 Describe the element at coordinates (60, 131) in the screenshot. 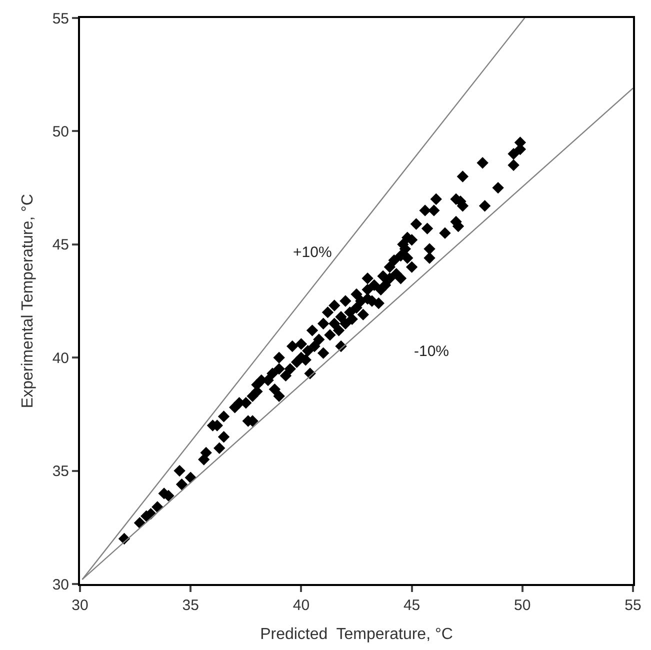

I see `y-tick-label: 50` at that location.